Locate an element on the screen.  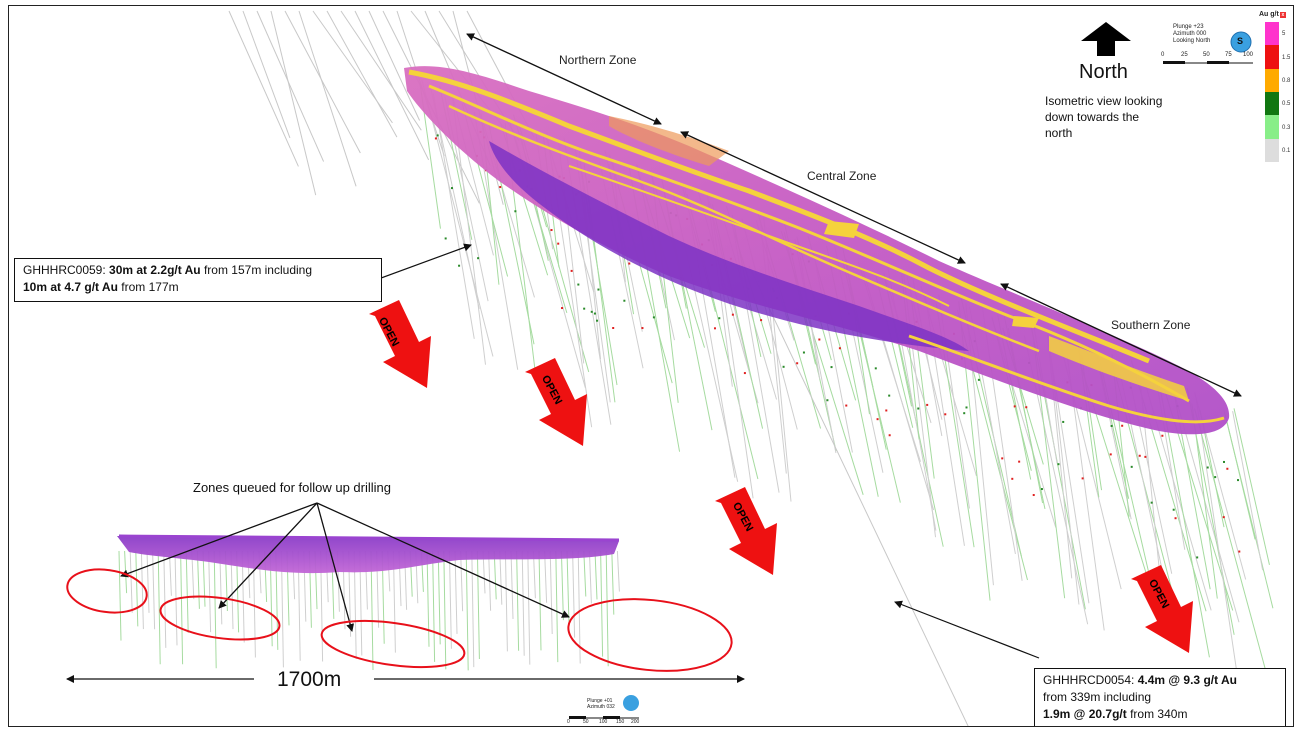
hole-id: GHHHRC0059: is located at coordinates (66, 270).